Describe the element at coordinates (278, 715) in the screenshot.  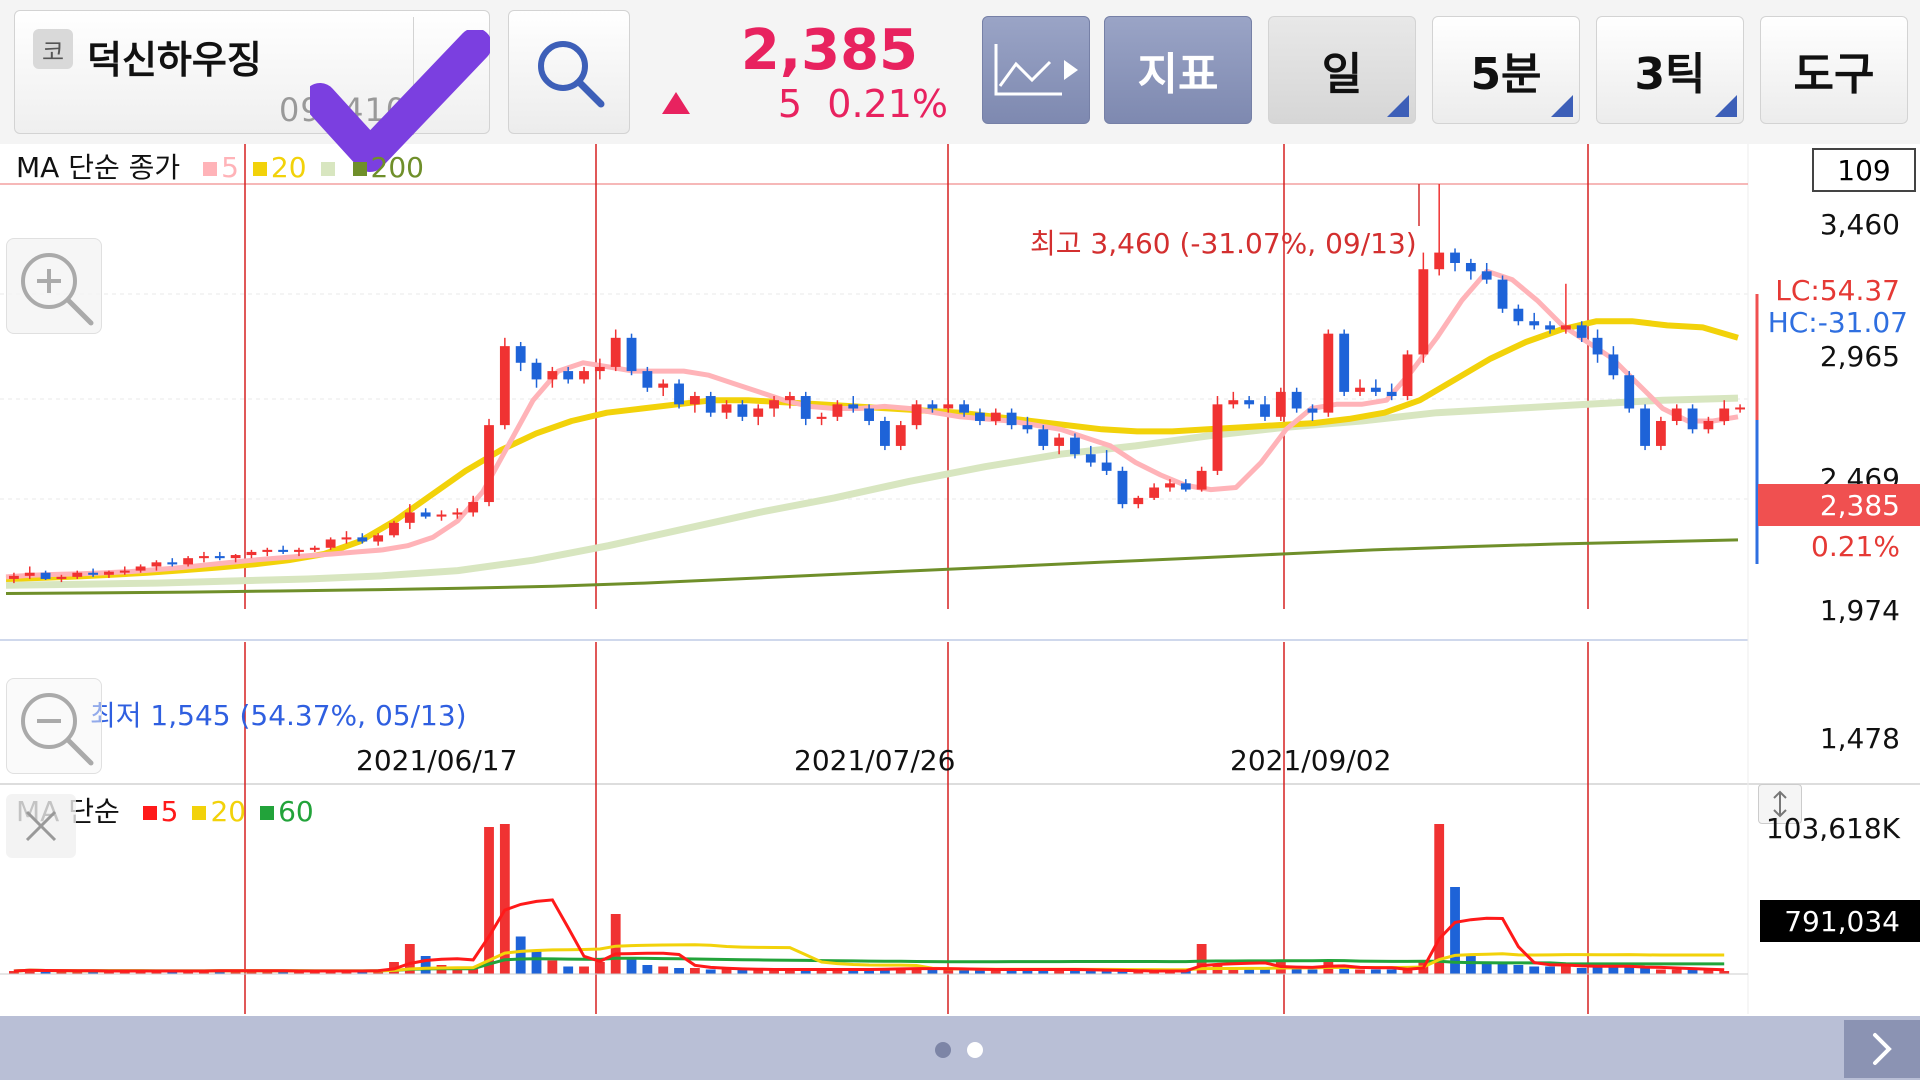
I see `low-annotation: 최저 1,545 (54.37%, 05/13)` at that location.